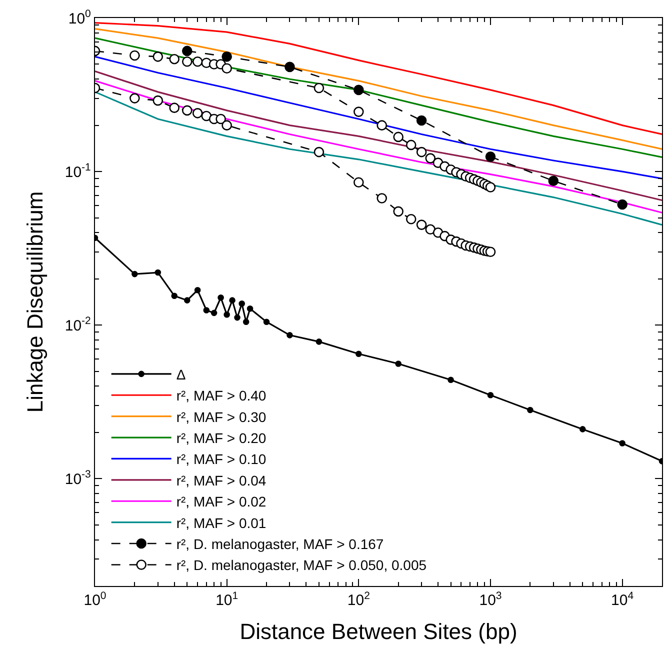 The height and width of the screenshot is (661, 668). What do you see at coordinates (181, 374) in the screenshot?
I see `legend-label: Δ` at bounding box center [181, 374].